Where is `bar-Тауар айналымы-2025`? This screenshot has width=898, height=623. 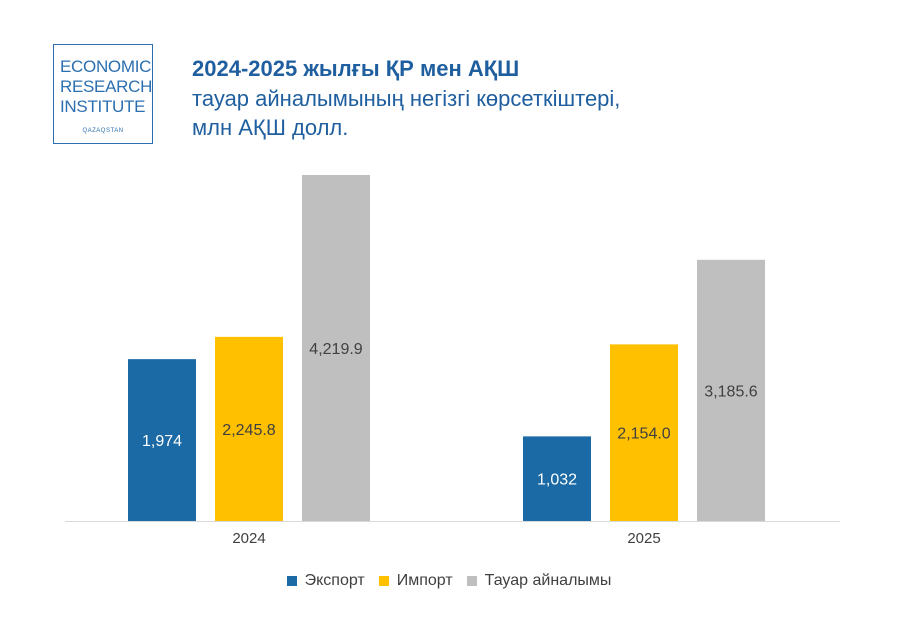
bar-Тауар айналымы-2025 is located at coordinates (731, 390).